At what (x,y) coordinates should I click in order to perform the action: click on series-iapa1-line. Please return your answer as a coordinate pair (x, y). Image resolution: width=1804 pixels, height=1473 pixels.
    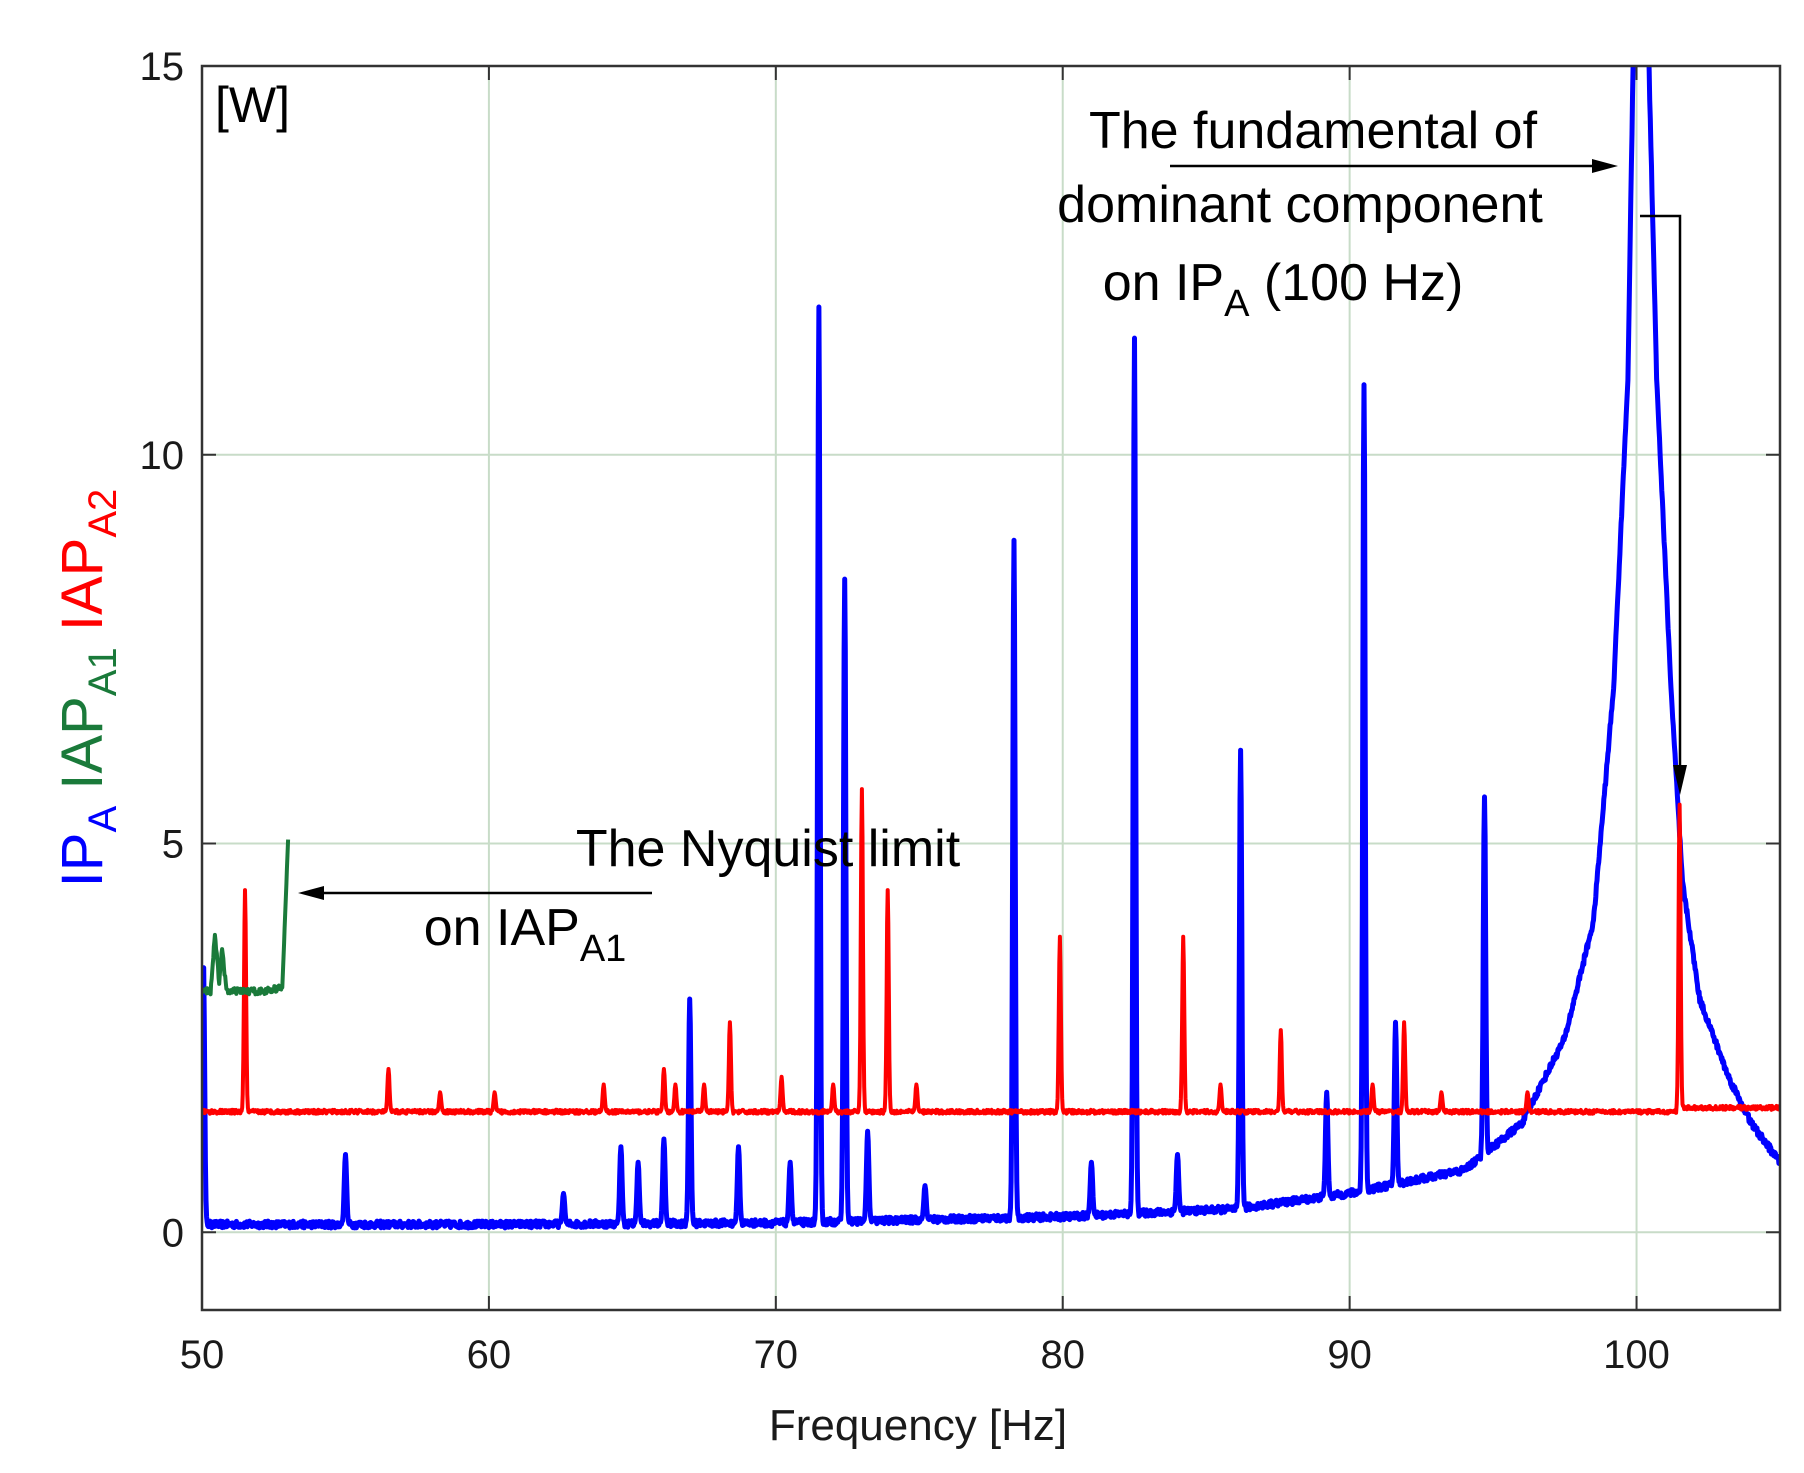
    Looking at the image, I should click on (246, 918).